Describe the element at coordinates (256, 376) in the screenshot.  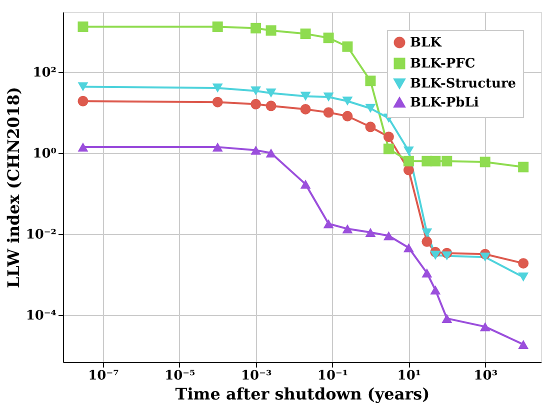
I see `x-tick-label: 10⁻³` at that location.